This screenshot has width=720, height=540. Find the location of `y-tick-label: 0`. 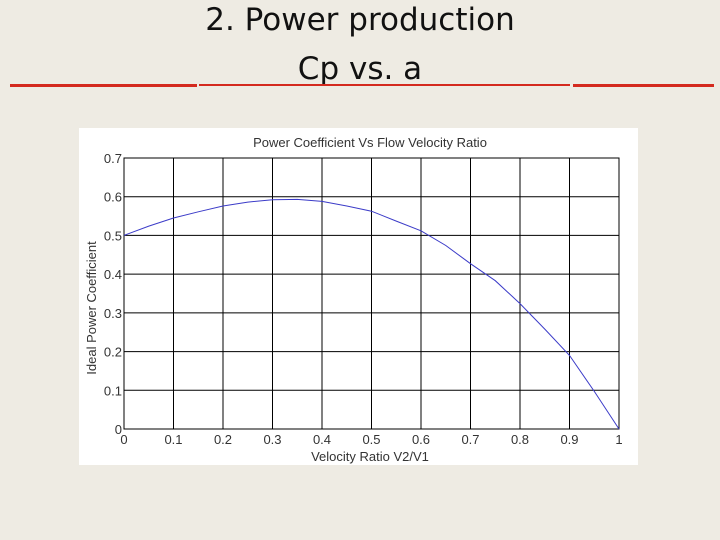

y-tick-label: 0 is located at coordinates (118, 429).